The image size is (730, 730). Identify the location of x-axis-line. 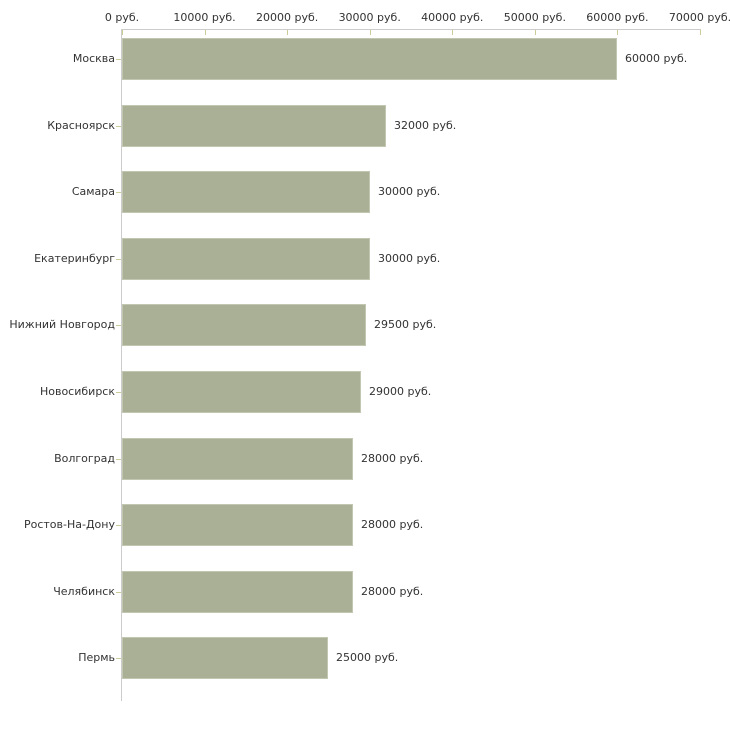
(411, 29).